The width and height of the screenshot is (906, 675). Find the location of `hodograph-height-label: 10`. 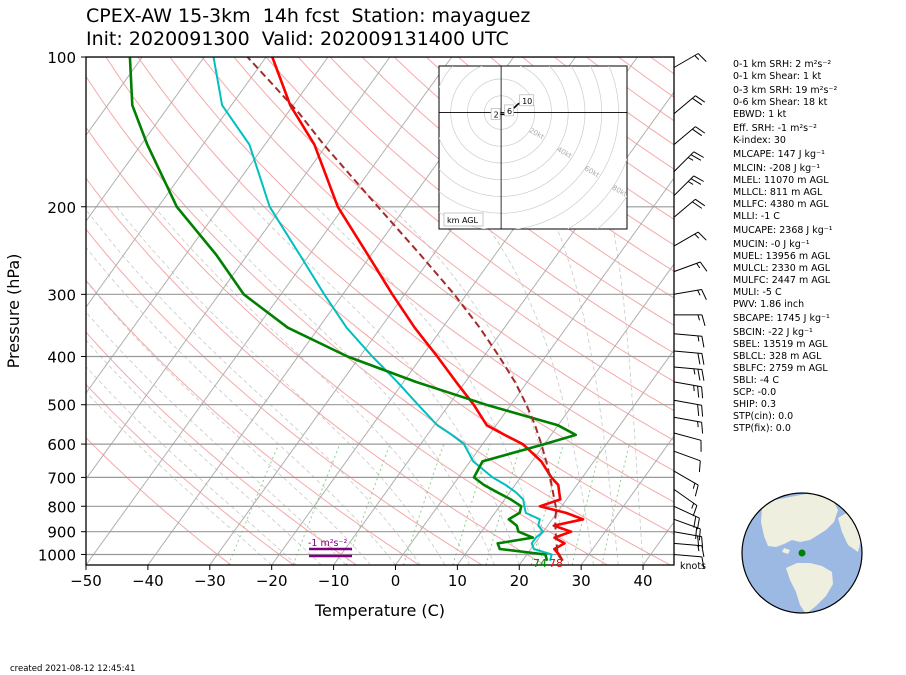

hodograph-height-label: 10 is located at coordinates (527, 101).